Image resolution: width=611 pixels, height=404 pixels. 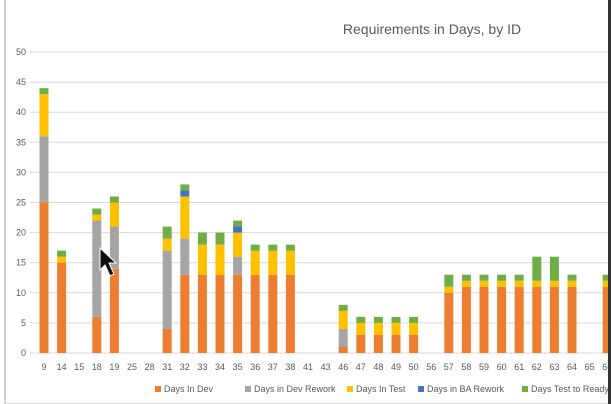 I want to click on x-tick-label: 35, so click(x=238, y=367).